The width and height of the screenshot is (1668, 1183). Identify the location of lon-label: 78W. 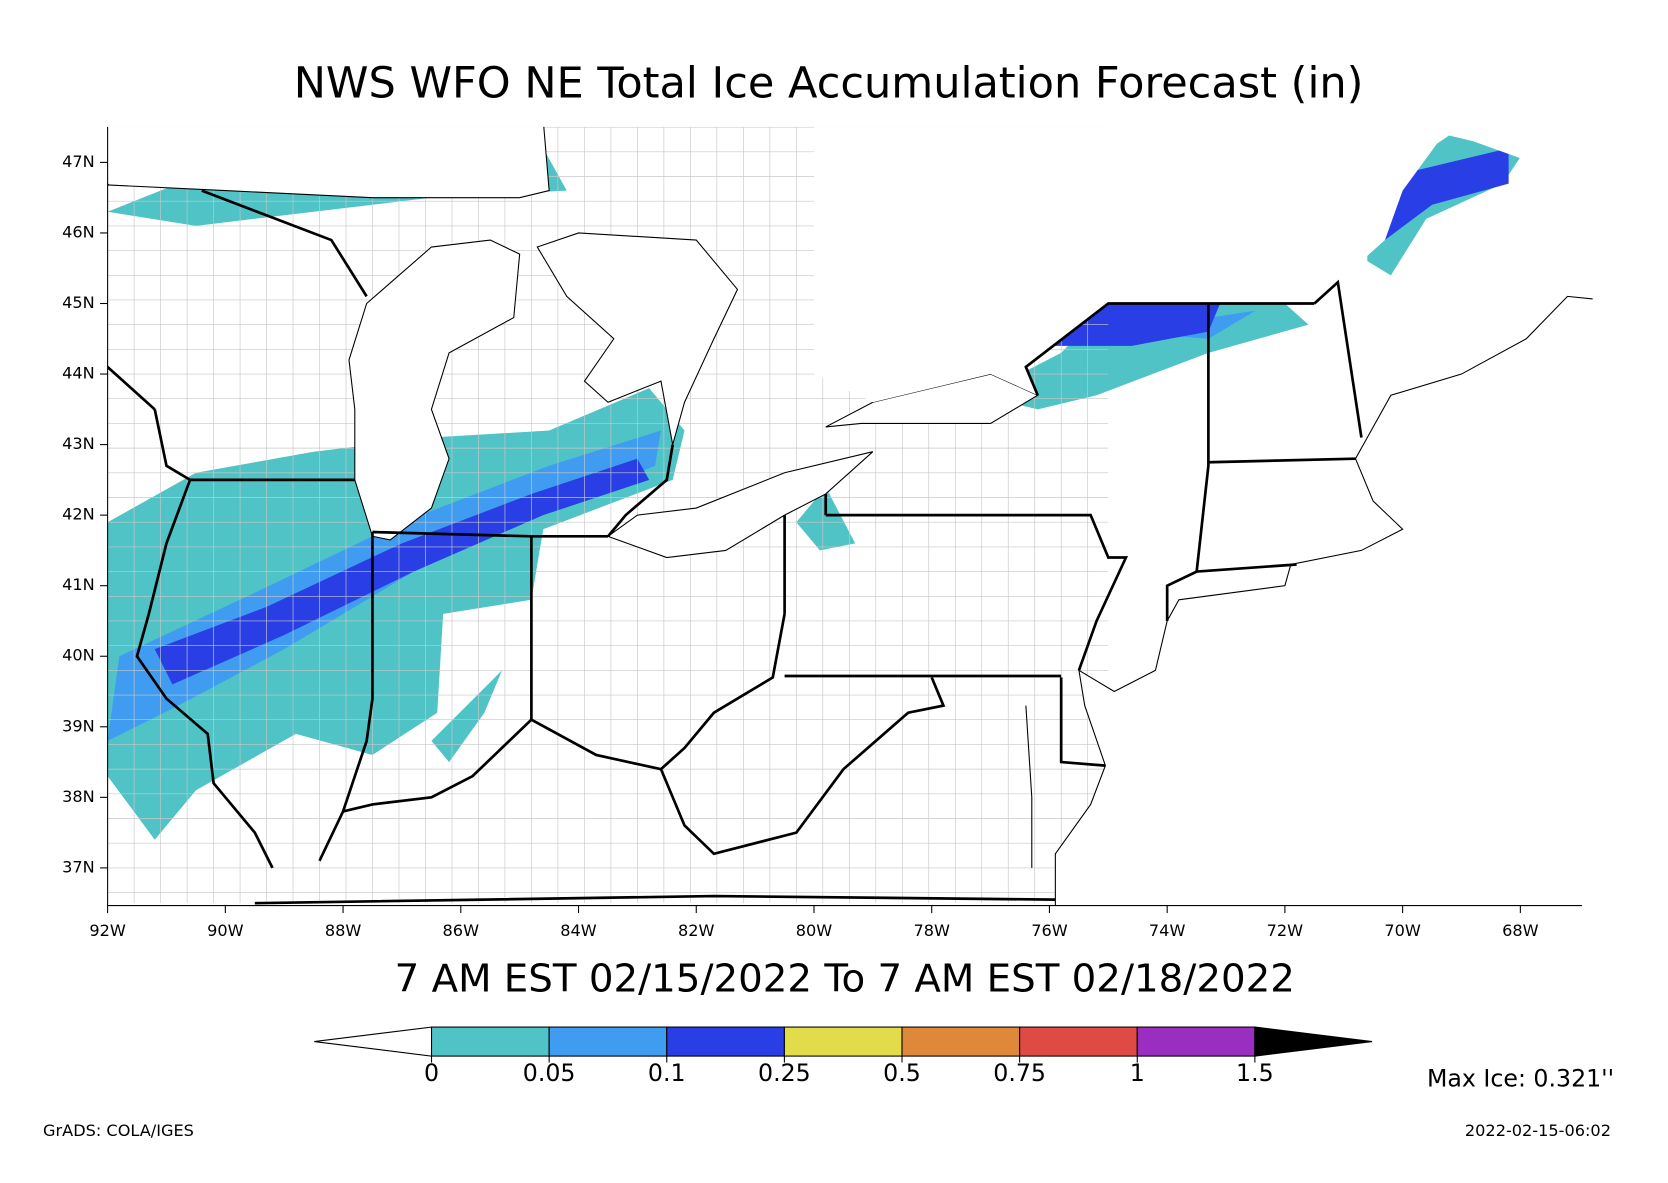
(931, 930).